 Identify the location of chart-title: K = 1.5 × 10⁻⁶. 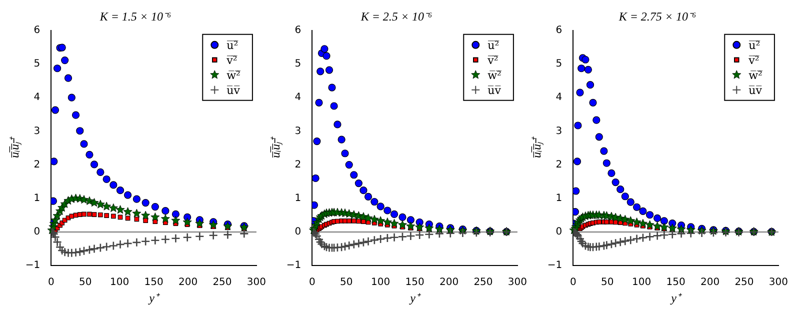
(135, 16).